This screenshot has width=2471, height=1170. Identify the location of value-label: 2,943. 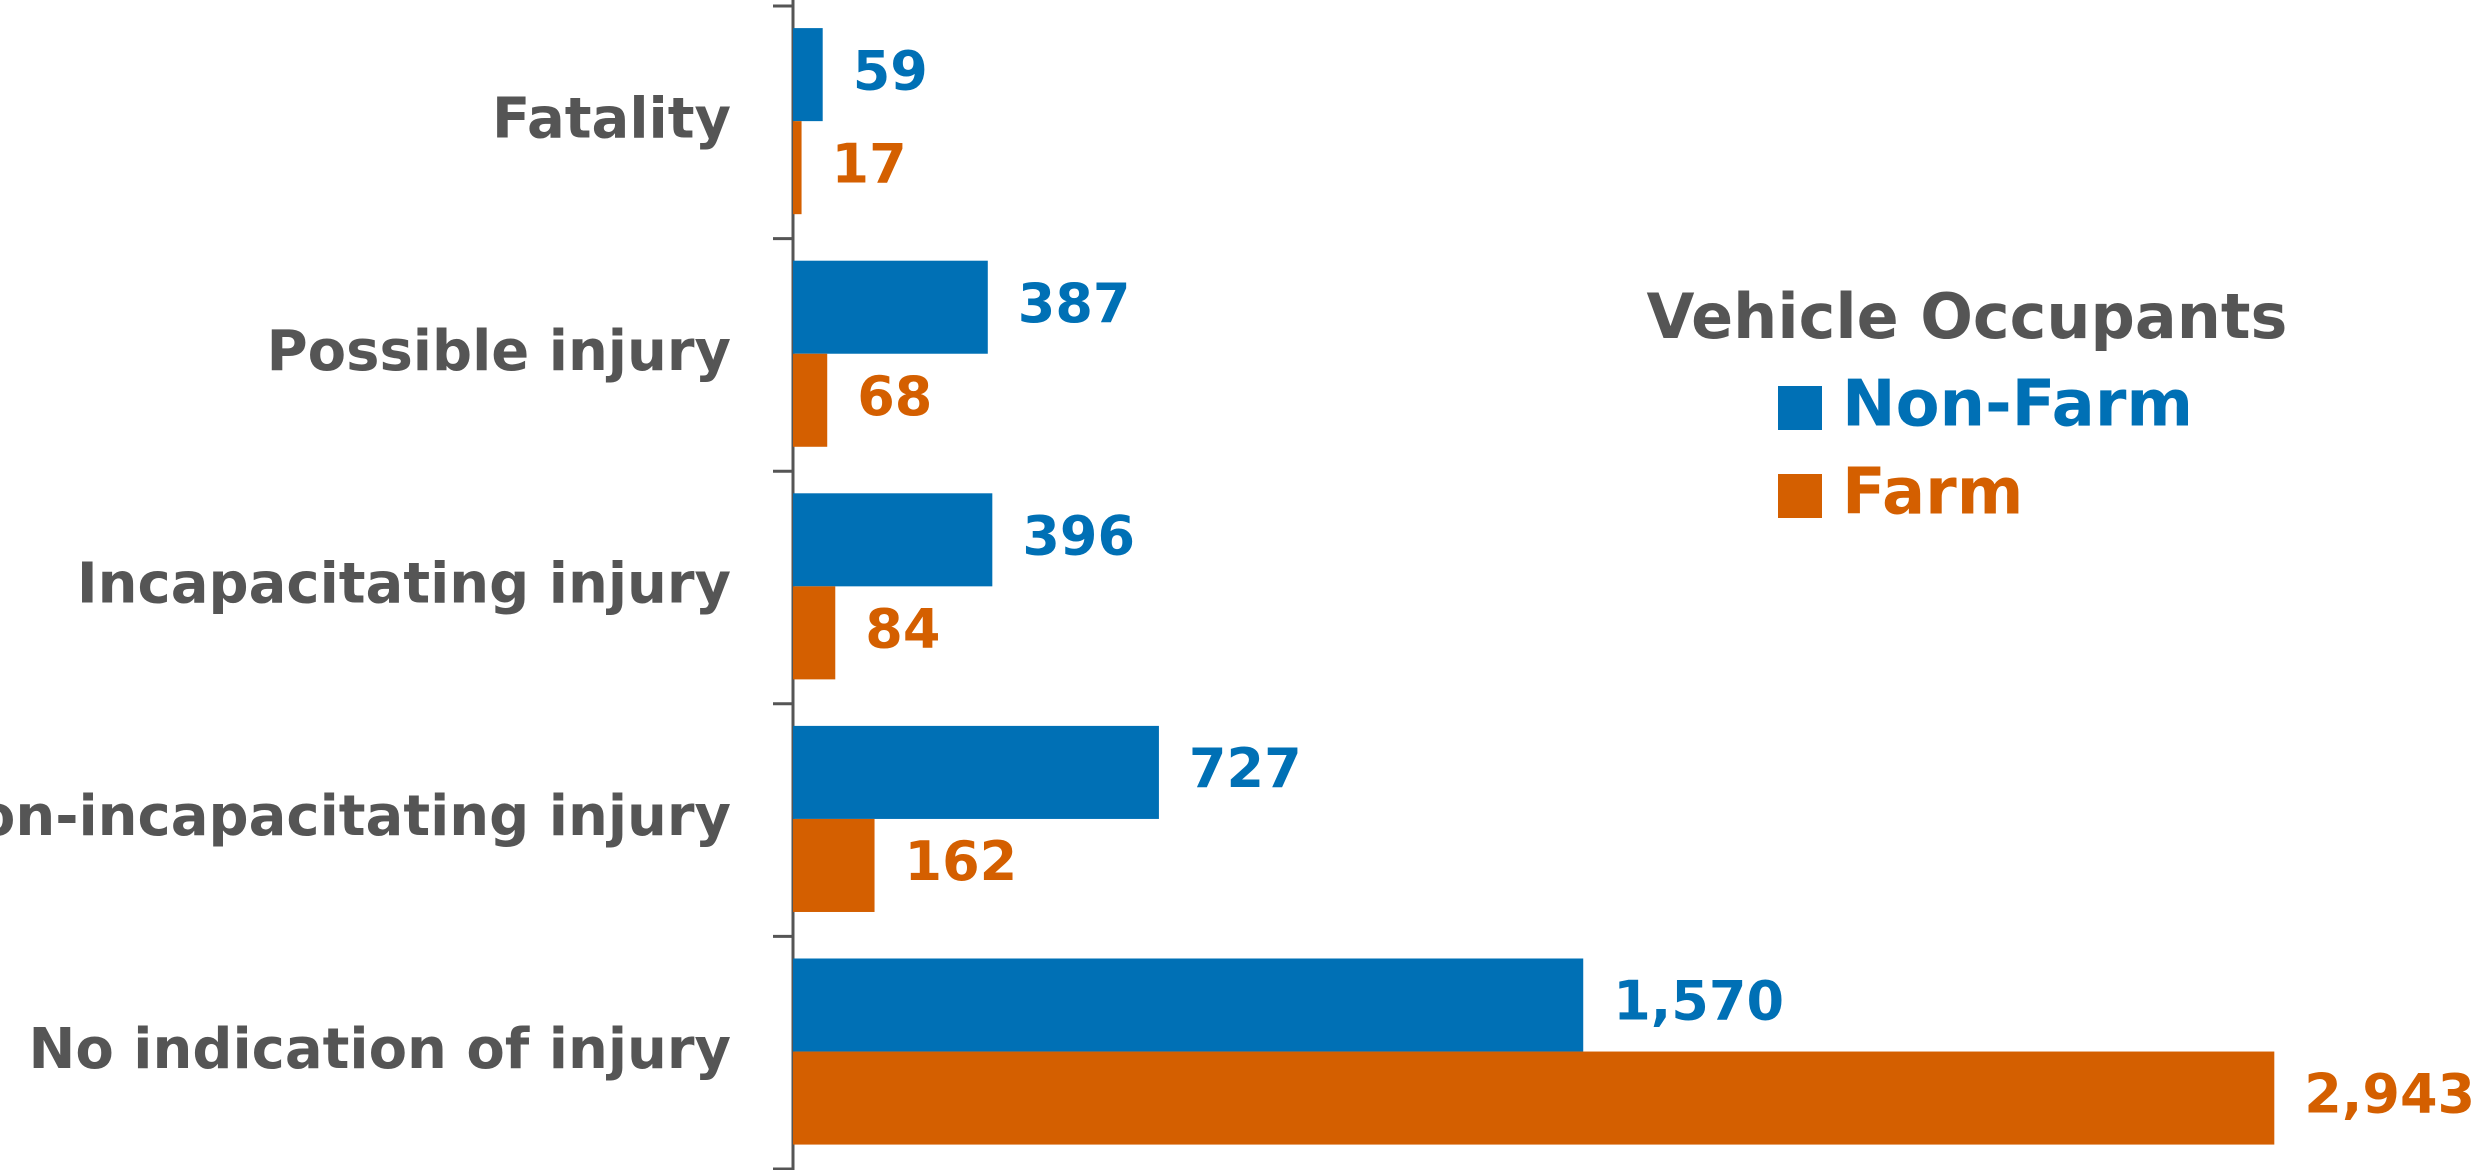
(2387, 1094).